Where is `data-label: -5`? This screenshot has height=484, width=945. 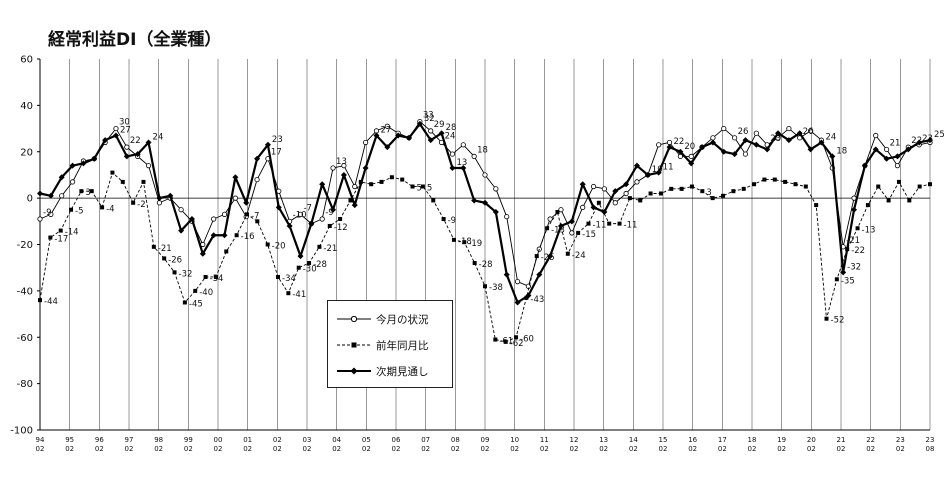 data-label: -5 is located at coordinates (79, 212).